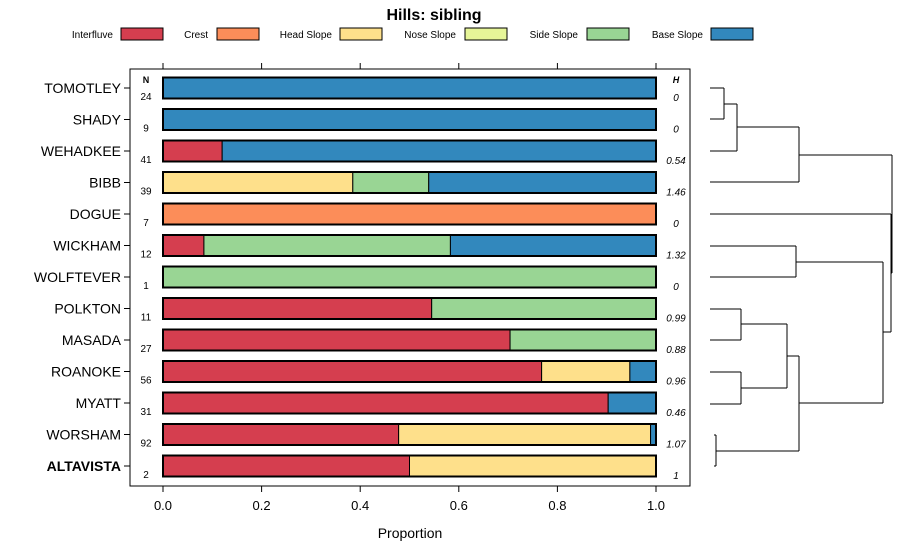 The height and width of the screenshot is (560, 900). Describe the element at coordinates (83, 435) in the screenshot. I see `category-label: WORSHAM` at that location.